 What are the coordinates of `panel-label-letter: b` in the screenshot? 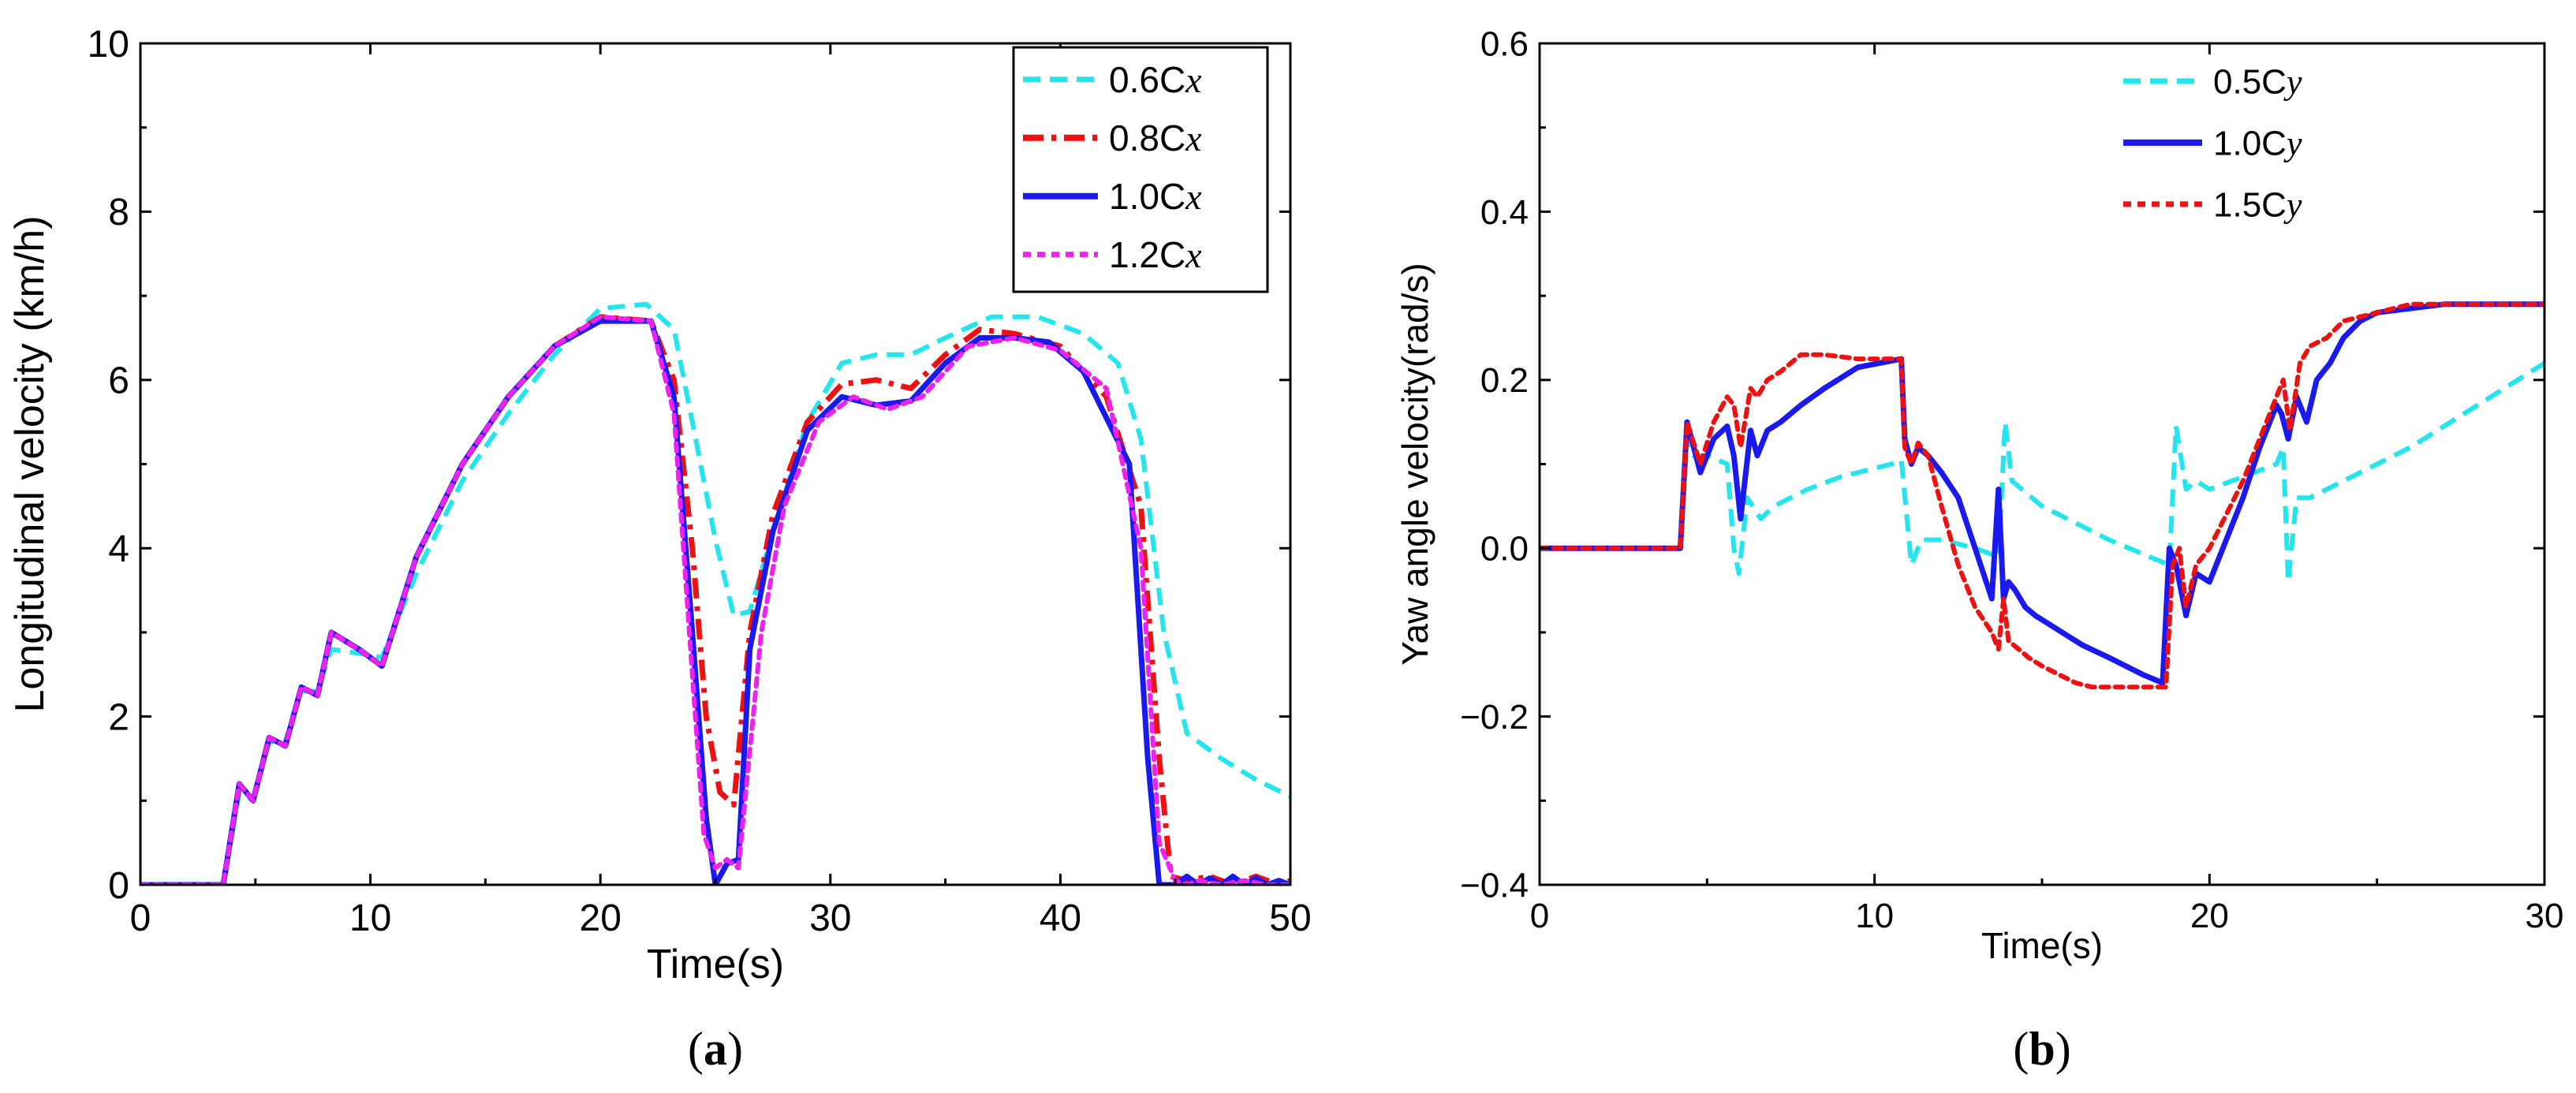 It's located at (2042, 1049).